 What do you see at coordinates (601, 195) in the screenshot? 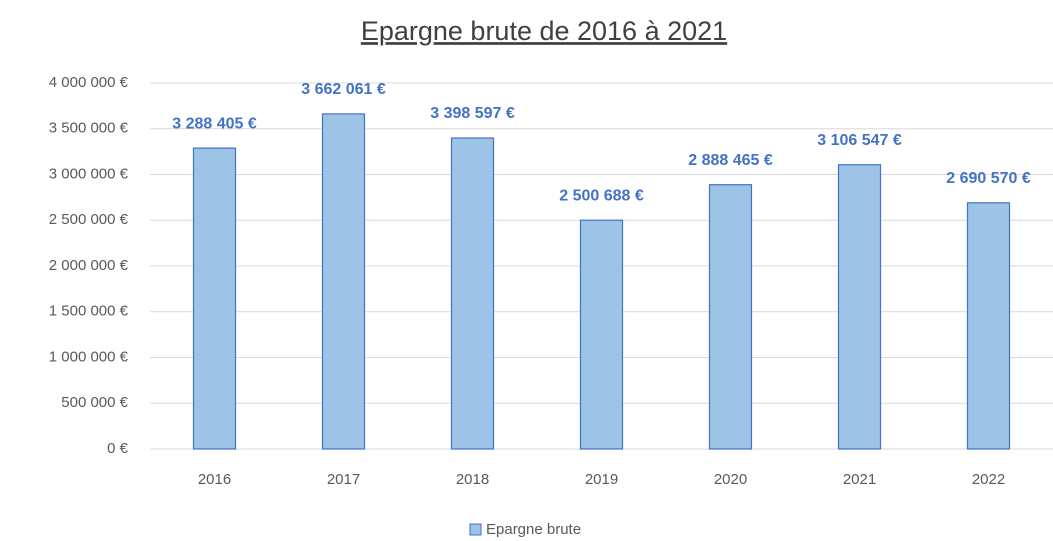
I see `data-label: 2 500 688 €` at bounding box center [601, 195].